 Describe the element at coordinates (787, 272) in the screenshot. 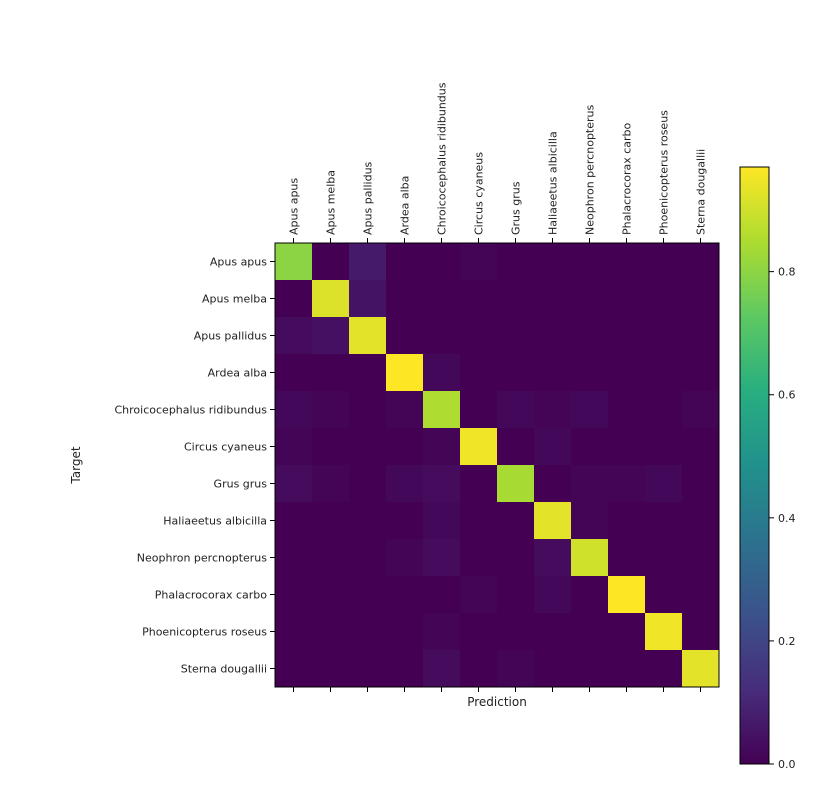

I see `colorbar-tick-label: 0.8` at that location.